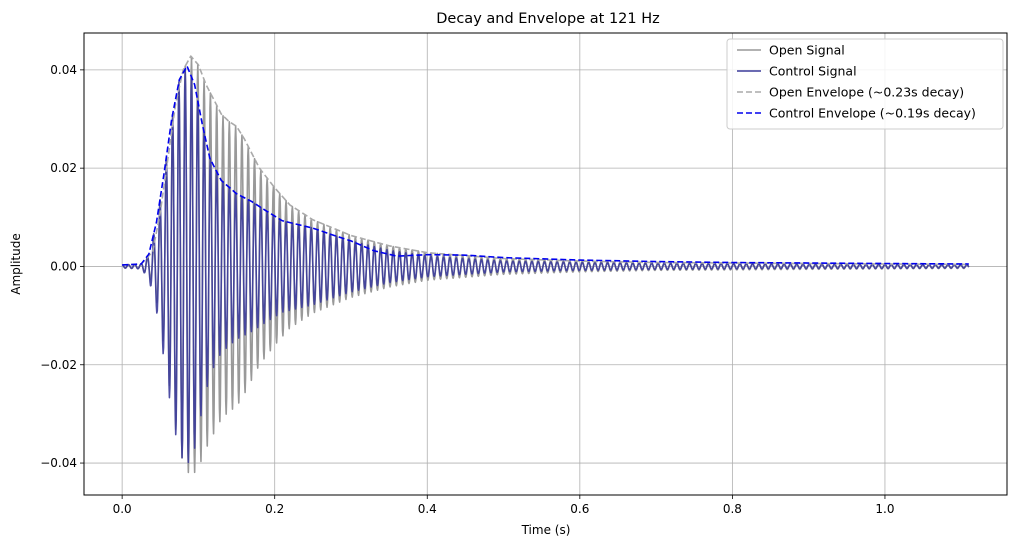 Image resolution: width=1021 pixels, height=547 pixels. I want to click on legend-label-open-signal: Open Signal, so click(807, 50).